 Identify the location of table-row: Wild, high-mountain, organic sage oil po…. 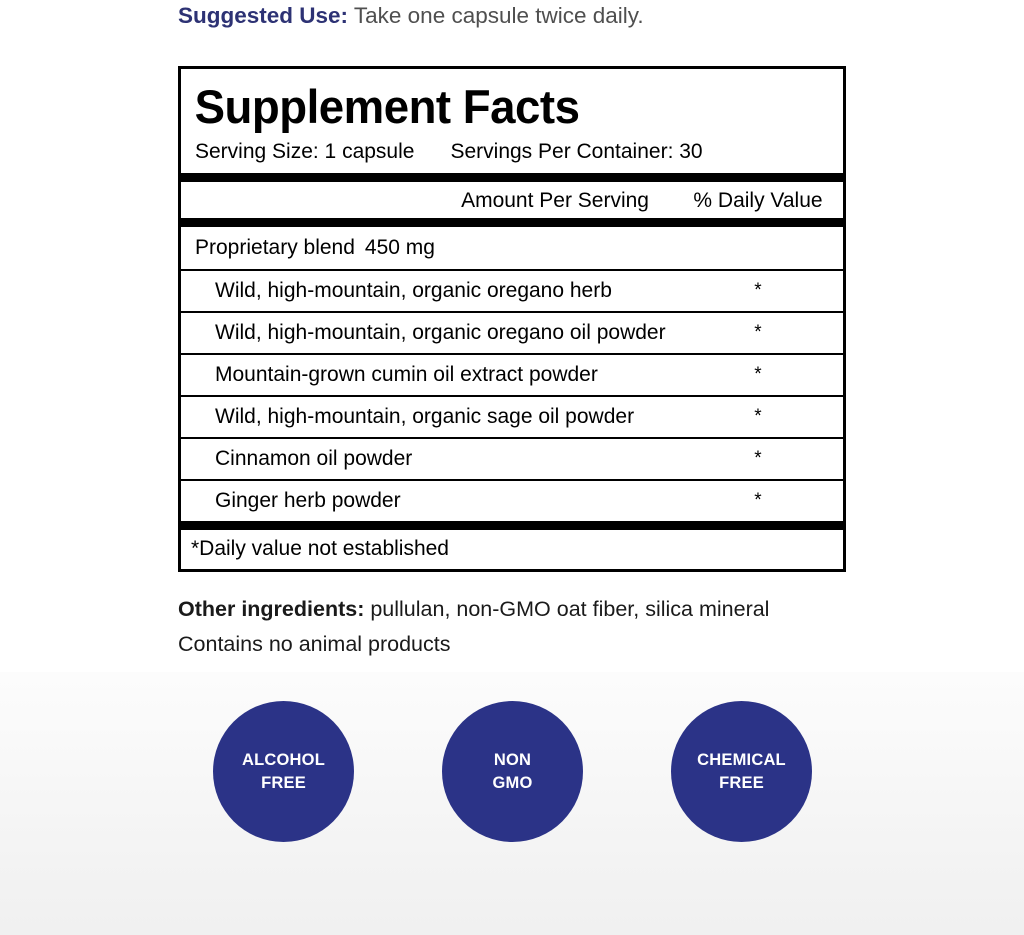
(512, 417).